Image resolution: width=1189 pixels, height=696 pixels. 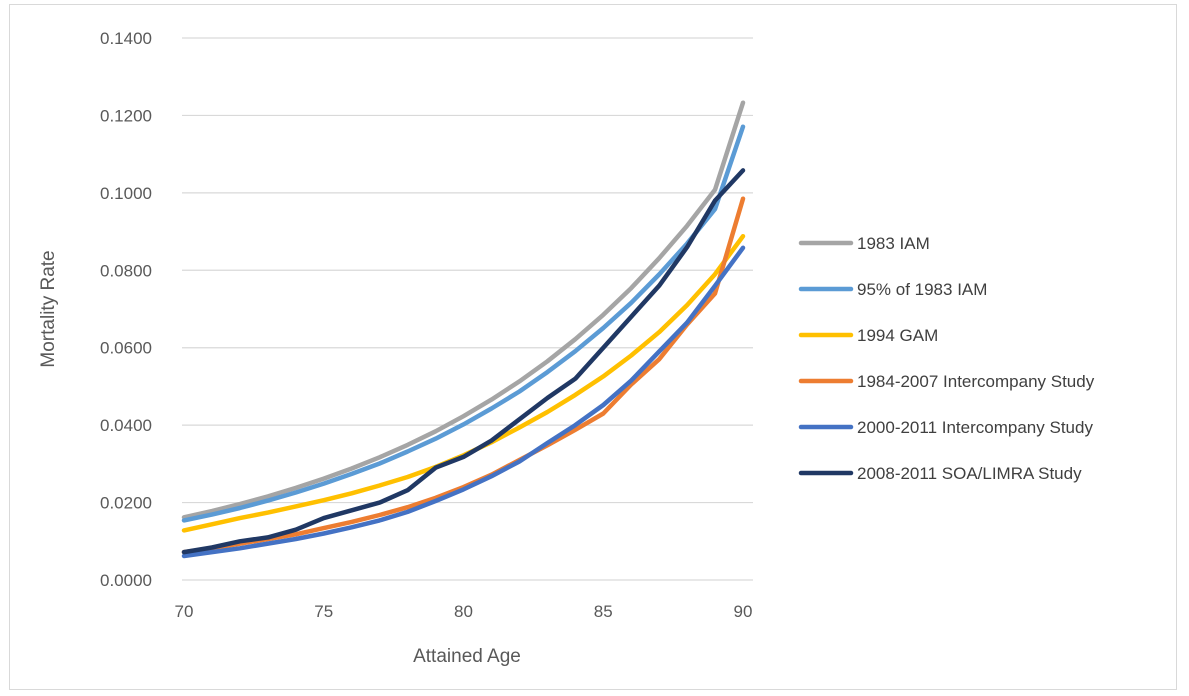 What do you see at coordinates (893, 243) in the screenshot?
I see `legend-label: 1983 IAM` at bounding box center [893, 243].